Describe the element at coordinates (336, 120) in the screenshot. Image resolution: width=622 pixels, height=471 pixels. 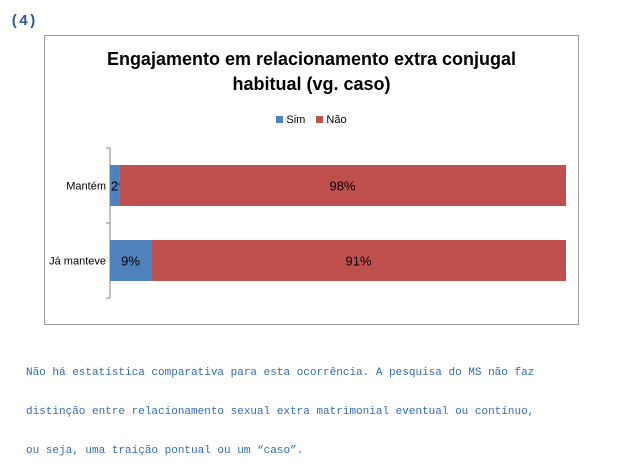
I see `legend-label-nao: Não` at that location.